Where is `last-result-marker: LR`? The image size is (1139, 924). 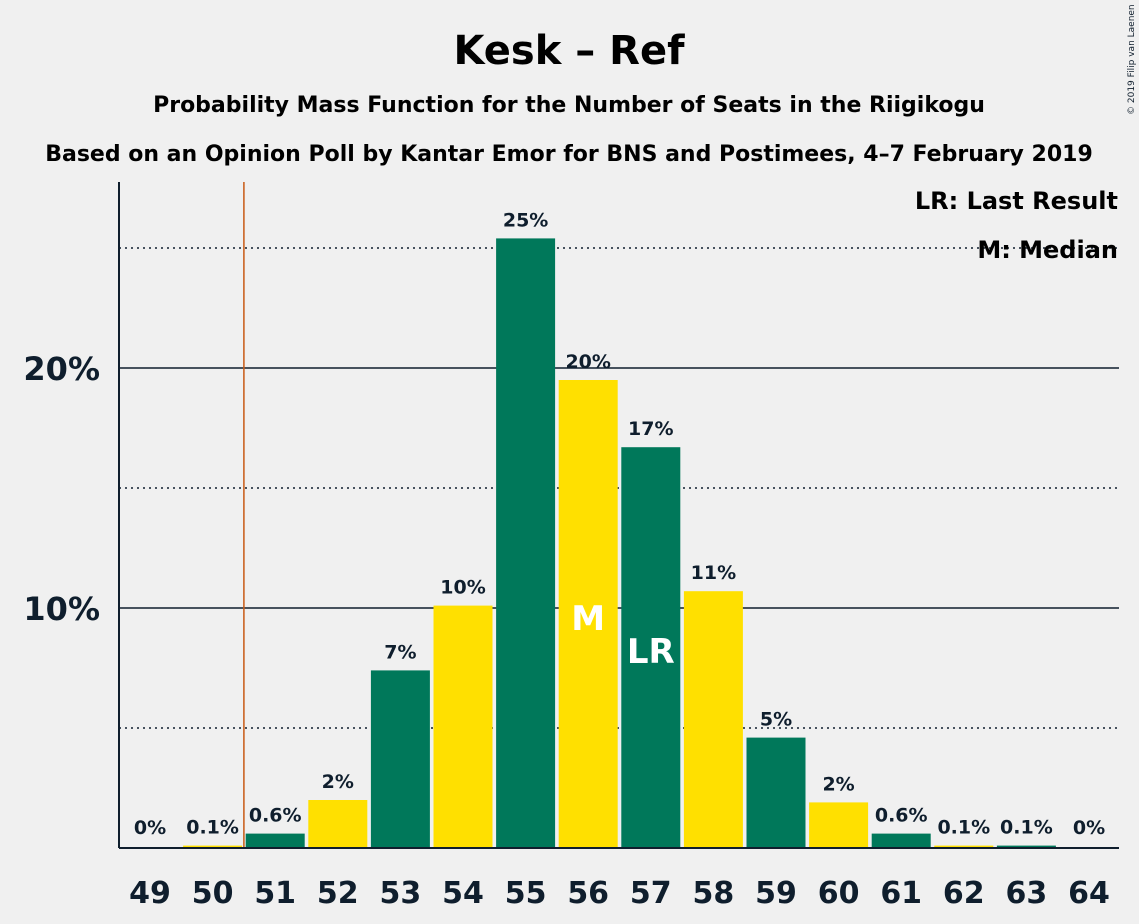
last-result-marker: LR is located at coordinates (651, 652).